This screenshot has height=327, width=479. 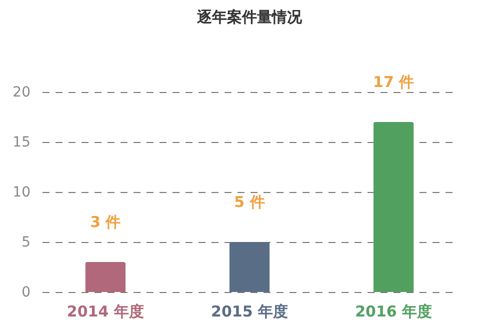 I want to click on x-tick-label: 2016 年度, so click(x=393, y=311).